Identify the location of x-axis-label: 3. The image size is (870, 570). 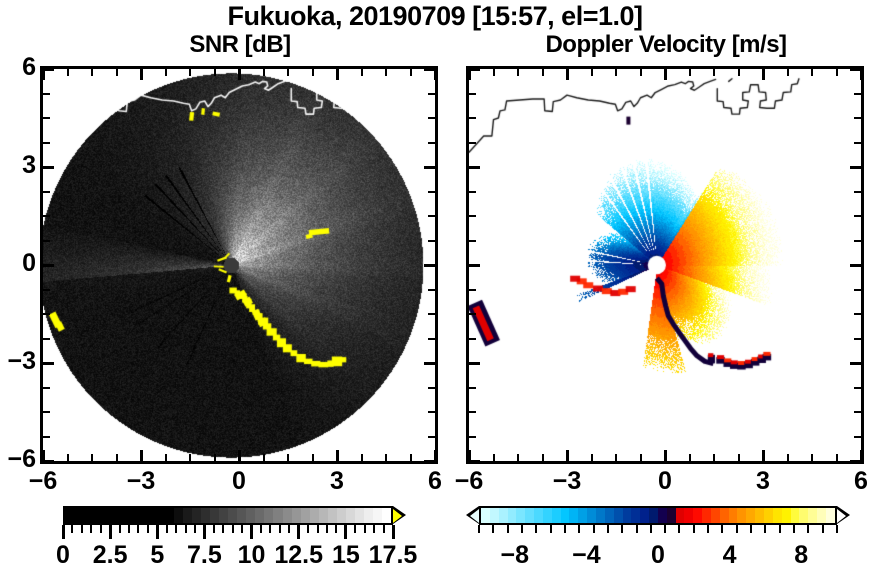
(337, 481).